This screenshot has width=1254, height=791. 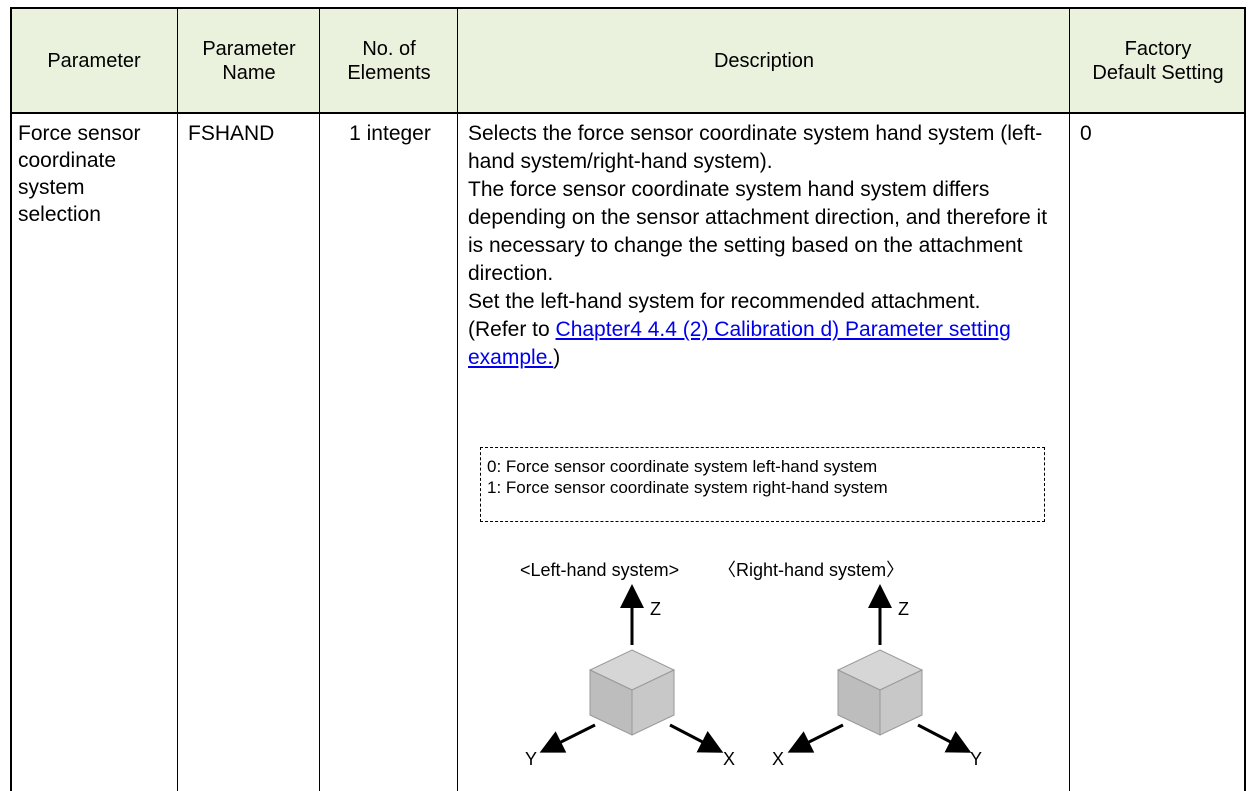 I want to click on default: 0, so click(x=1086, y=133).